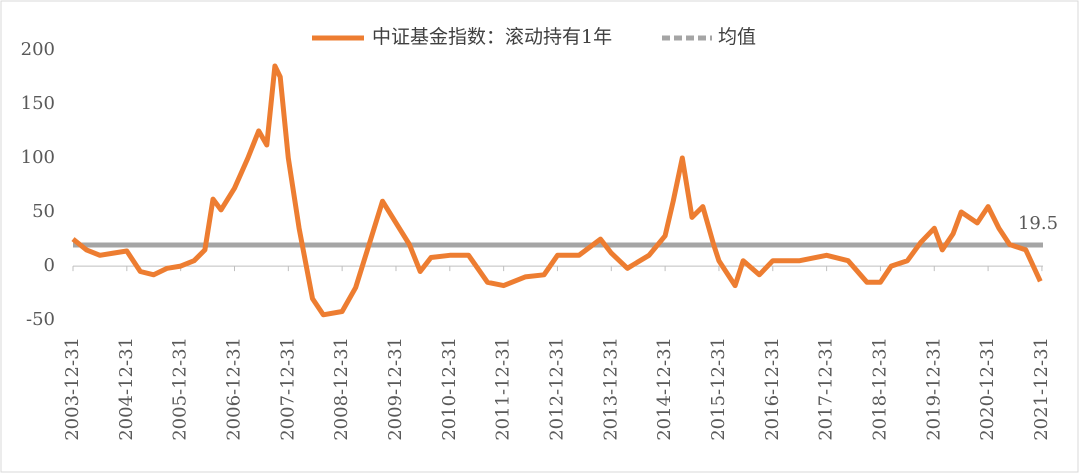 Image resolution: width=1080 pixels, height=474 pixels. I want to click on x-tick-label: 2008-12-31, so click(341, 389).